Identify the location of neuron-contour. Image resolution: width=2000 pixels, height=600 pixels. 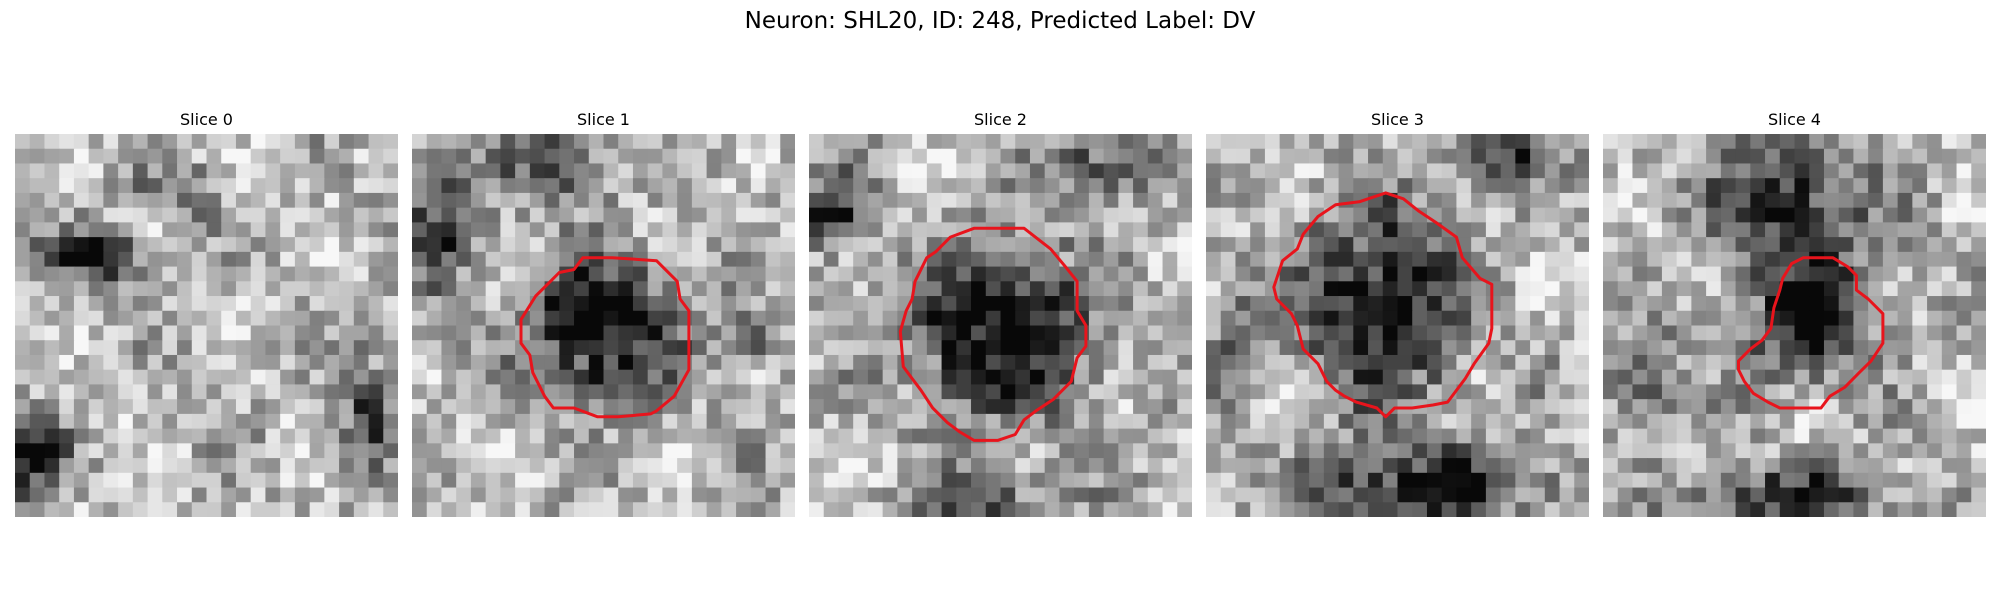
(1383, 305).